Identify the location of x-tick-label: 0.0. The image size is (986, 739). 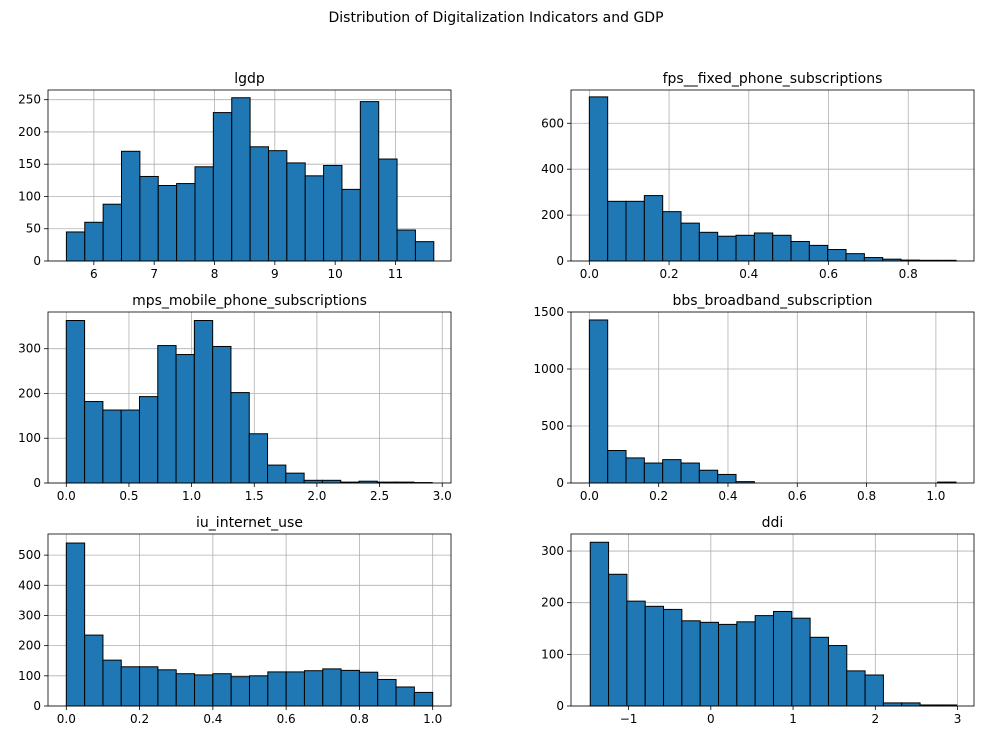
(66, 496).